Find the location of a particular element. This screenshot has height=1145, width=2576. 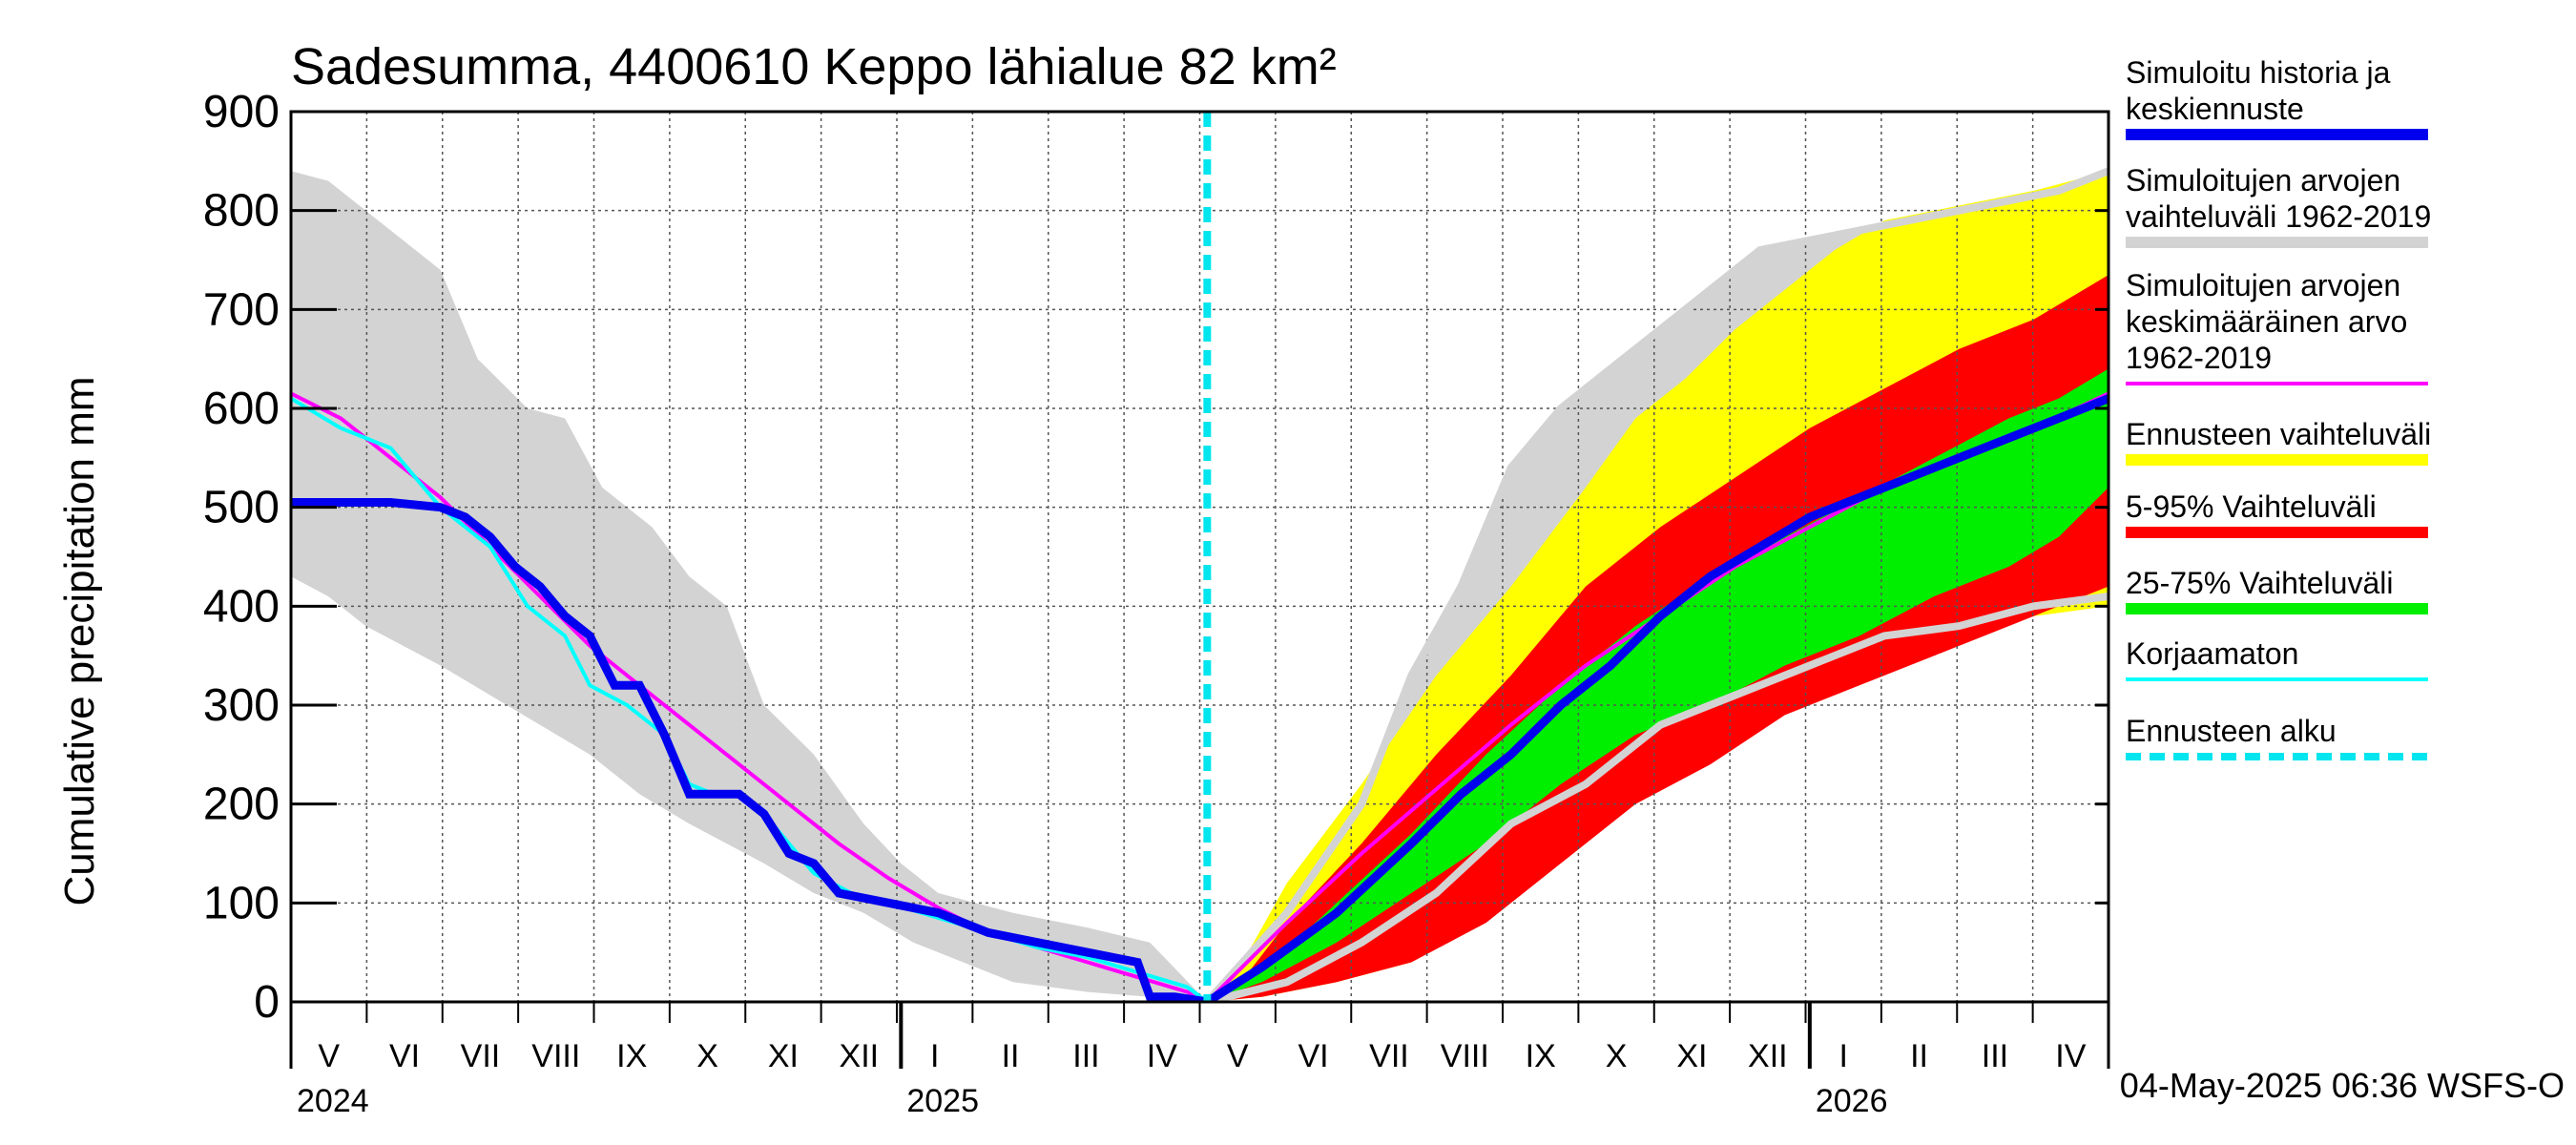

legend-label: Simuloitu historia ja is located at coordinates (2258, 72).